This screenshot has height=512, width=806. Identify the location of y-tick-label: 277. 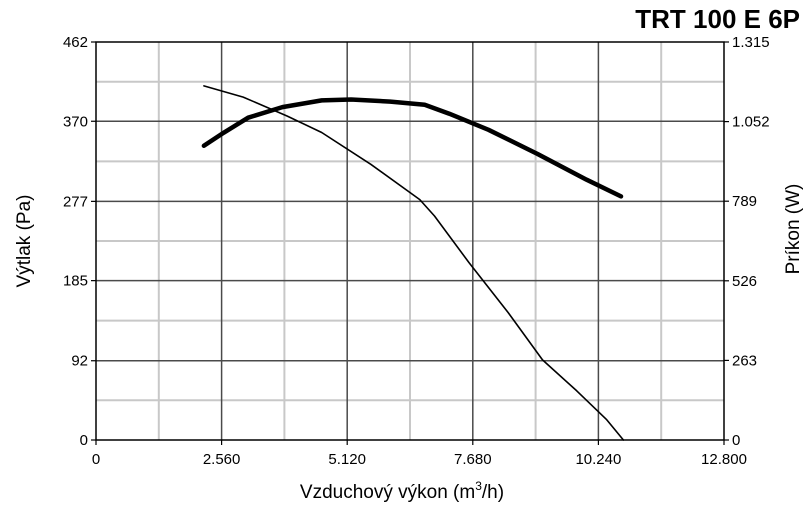
(75, 201).